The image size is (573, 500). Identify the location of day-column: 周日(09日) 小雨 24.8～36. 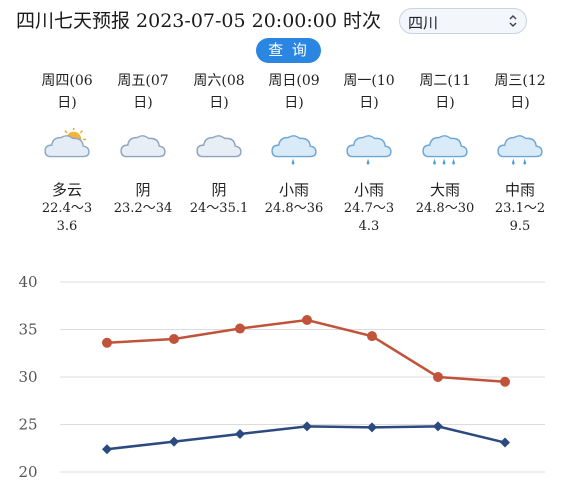
(294, 144).